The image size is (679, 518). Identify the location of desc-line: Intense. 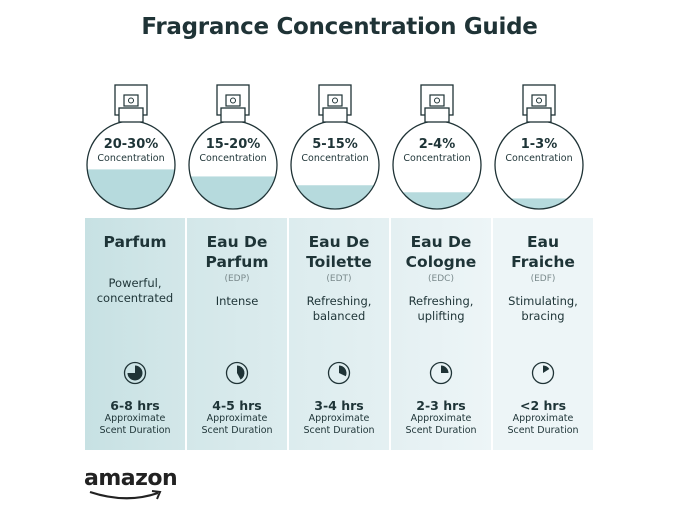
(237, 301).